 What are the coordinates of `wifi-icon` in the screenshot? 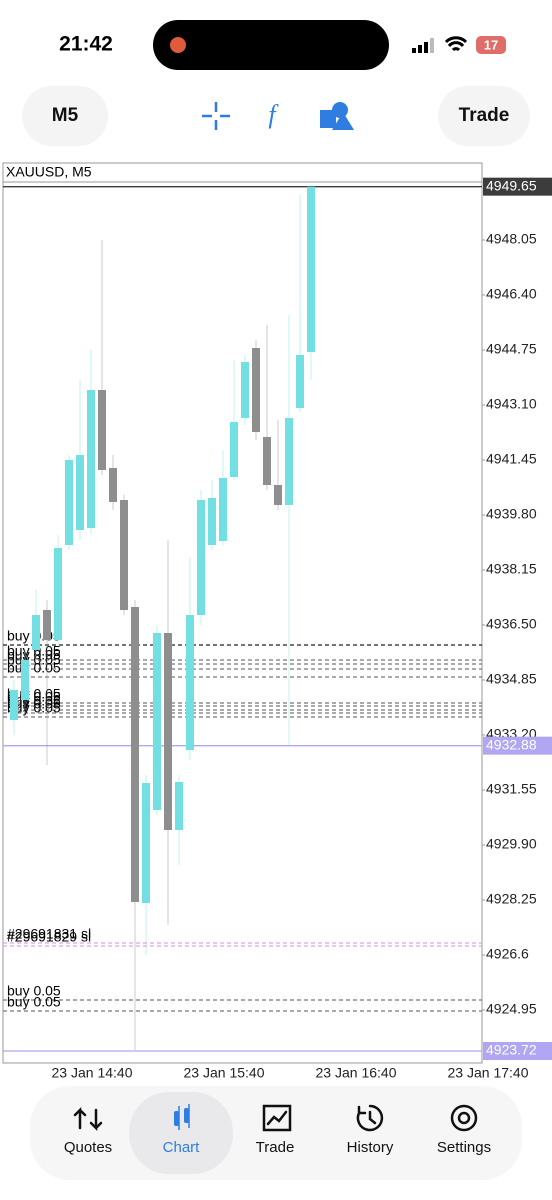 It's located at (456, 44).